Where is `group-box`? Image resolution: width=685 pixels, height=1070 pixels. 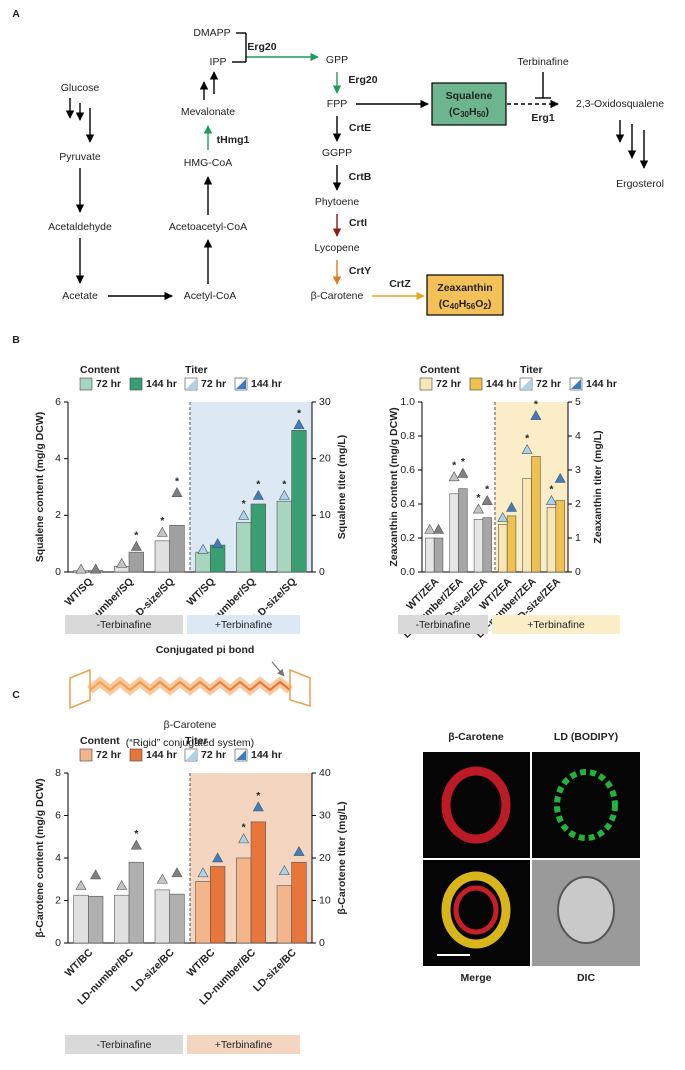 group-box is located at coordinates (124, 624).